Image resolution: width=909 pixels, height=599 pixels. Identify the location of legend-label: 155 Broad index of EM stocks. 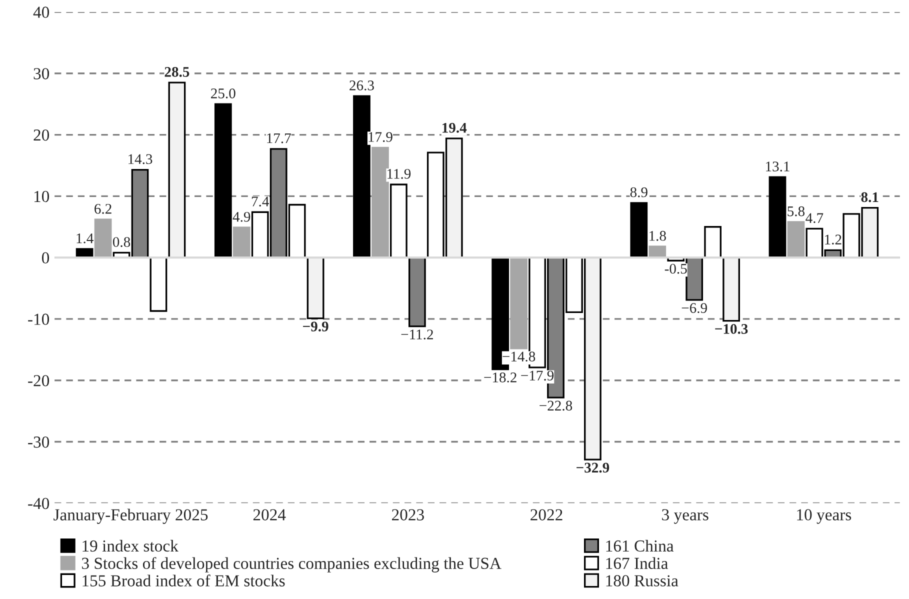
(183, 580).